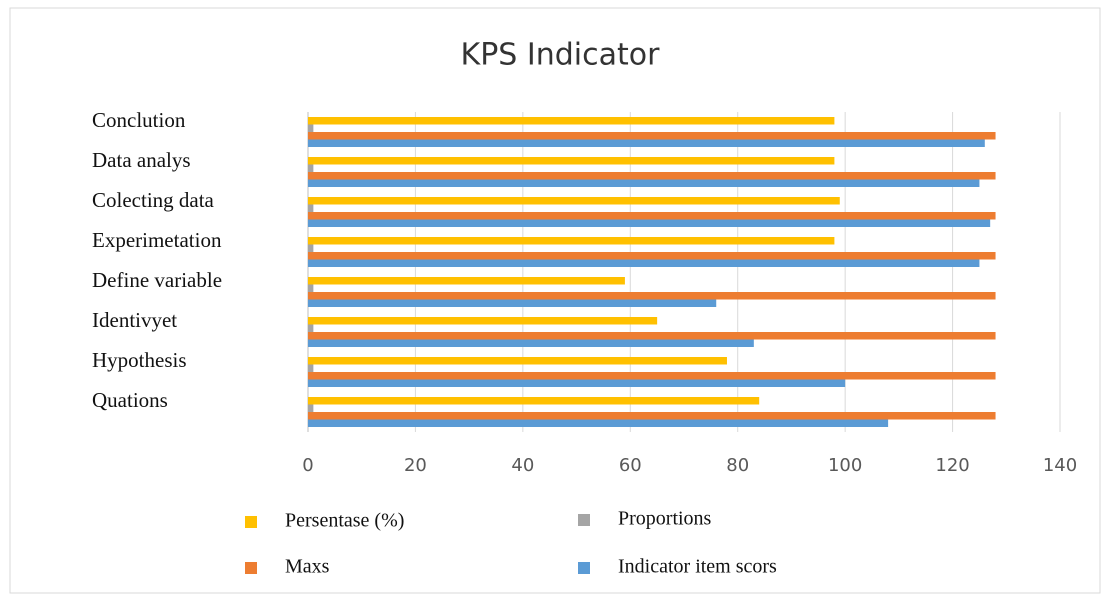 The height and width of the screenshot is (604, 1109). Describe the element at coordinates (737, 465) in the screenshot. I see `x-tick-label: 80` at that location.